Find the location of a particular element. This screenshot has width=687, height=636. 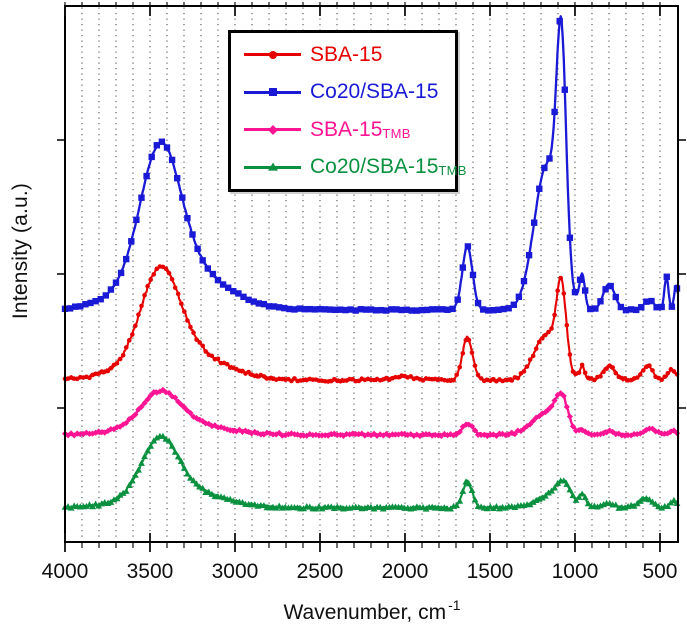

legend-marker-circle-icon is located at coordinates (272, 54).